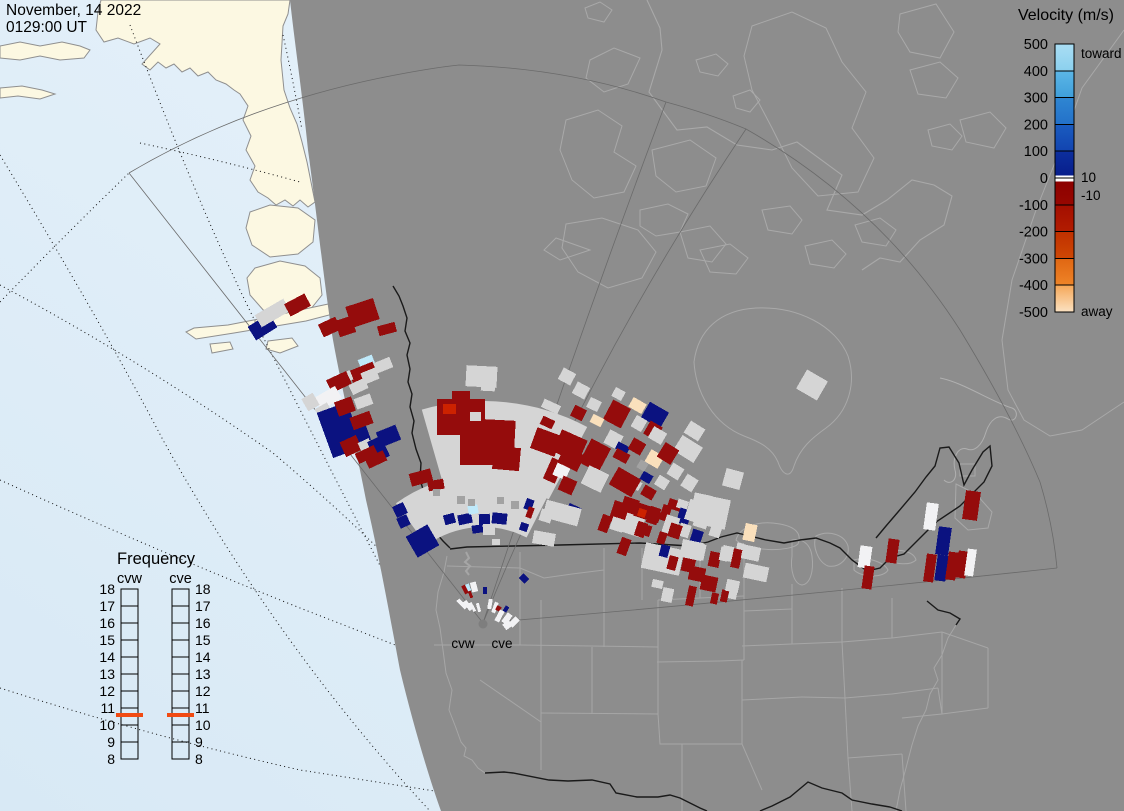 This screenshot has height=811, width=1124. What do you see at coordinates (1033, 259) in the screenshot?
I see `svg-text: -300` at bounding box center [1033, 259].